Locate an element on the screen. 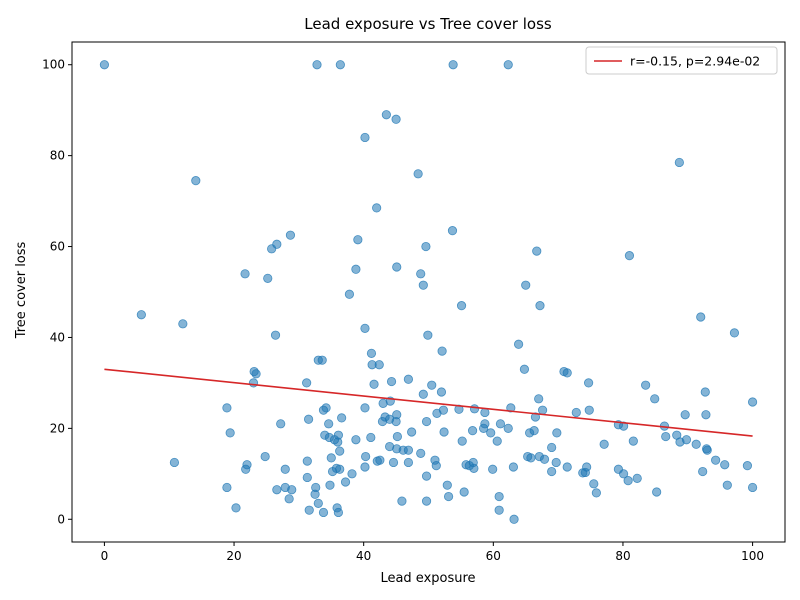 The image size is (800, 600). y-tick-label-40: 40 is located at coordinates (57, 337).